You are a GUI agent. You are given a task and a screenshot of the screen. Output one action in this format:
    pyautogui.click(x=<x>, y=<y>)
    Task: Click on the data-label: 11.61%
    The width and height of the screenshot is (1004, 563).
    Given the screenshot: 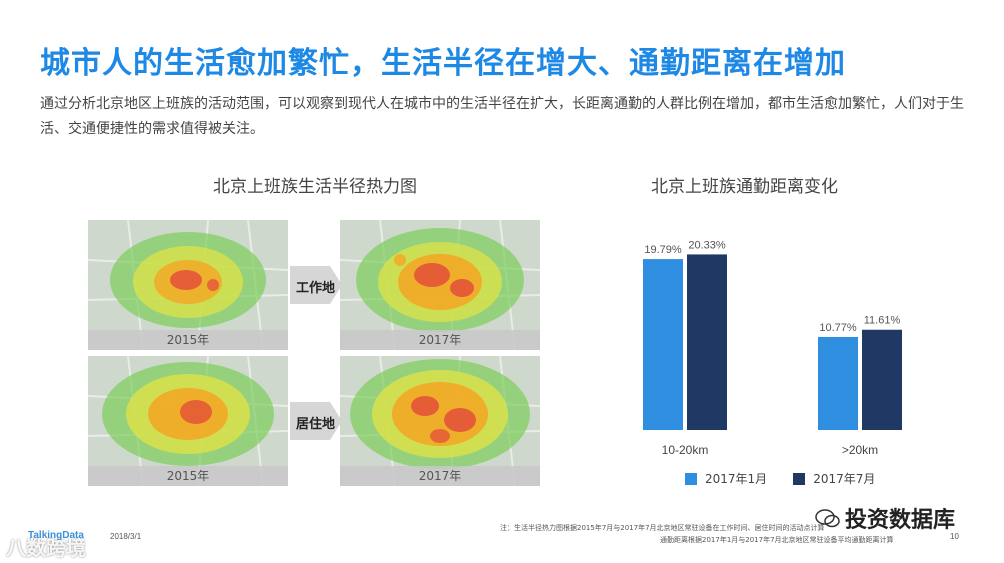 What is the action you would take?
    pyautogui.click(x=882, y=321)
    